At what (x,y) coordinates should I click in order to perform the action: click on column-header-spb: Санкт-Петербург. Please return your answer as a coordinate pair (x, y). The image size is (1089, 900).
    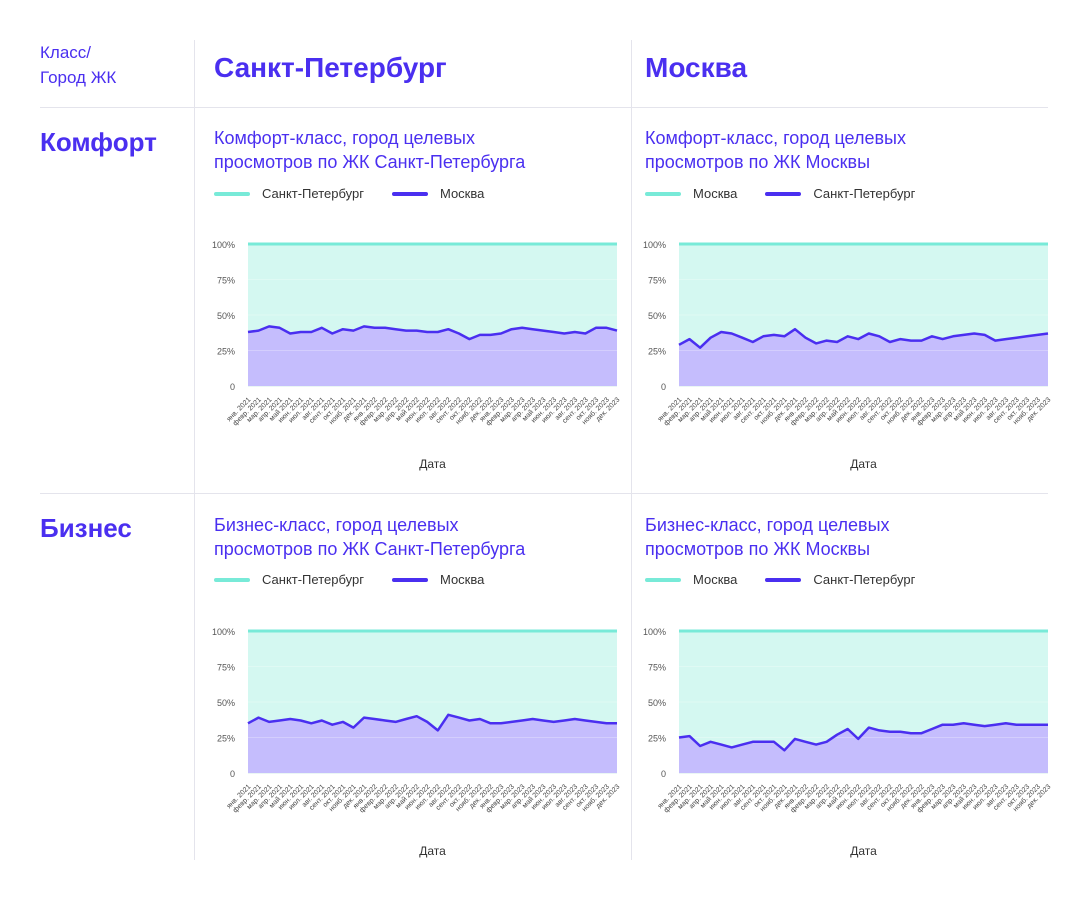
    Looking at the image, I should click on (330, 67).